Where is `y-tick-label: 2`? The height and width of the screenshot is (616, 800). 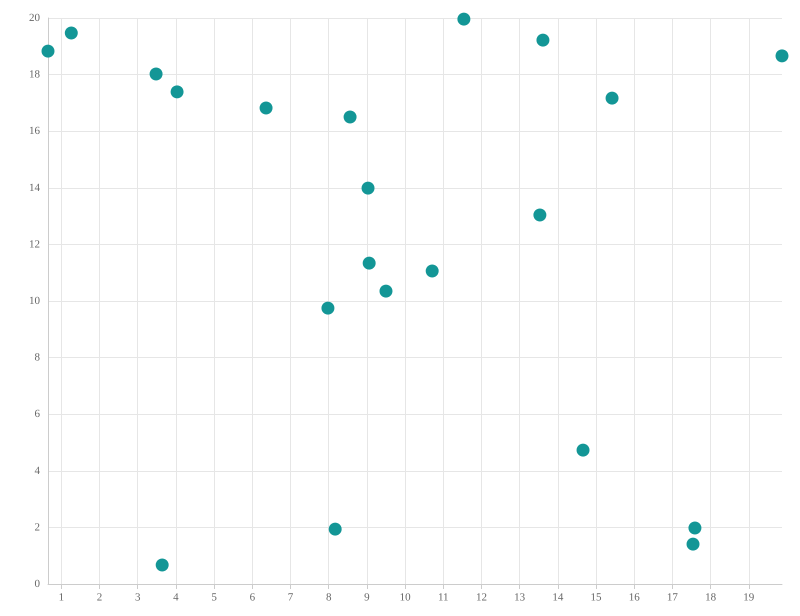
y-tick-label: 2 is located at coordinates (37, 527).